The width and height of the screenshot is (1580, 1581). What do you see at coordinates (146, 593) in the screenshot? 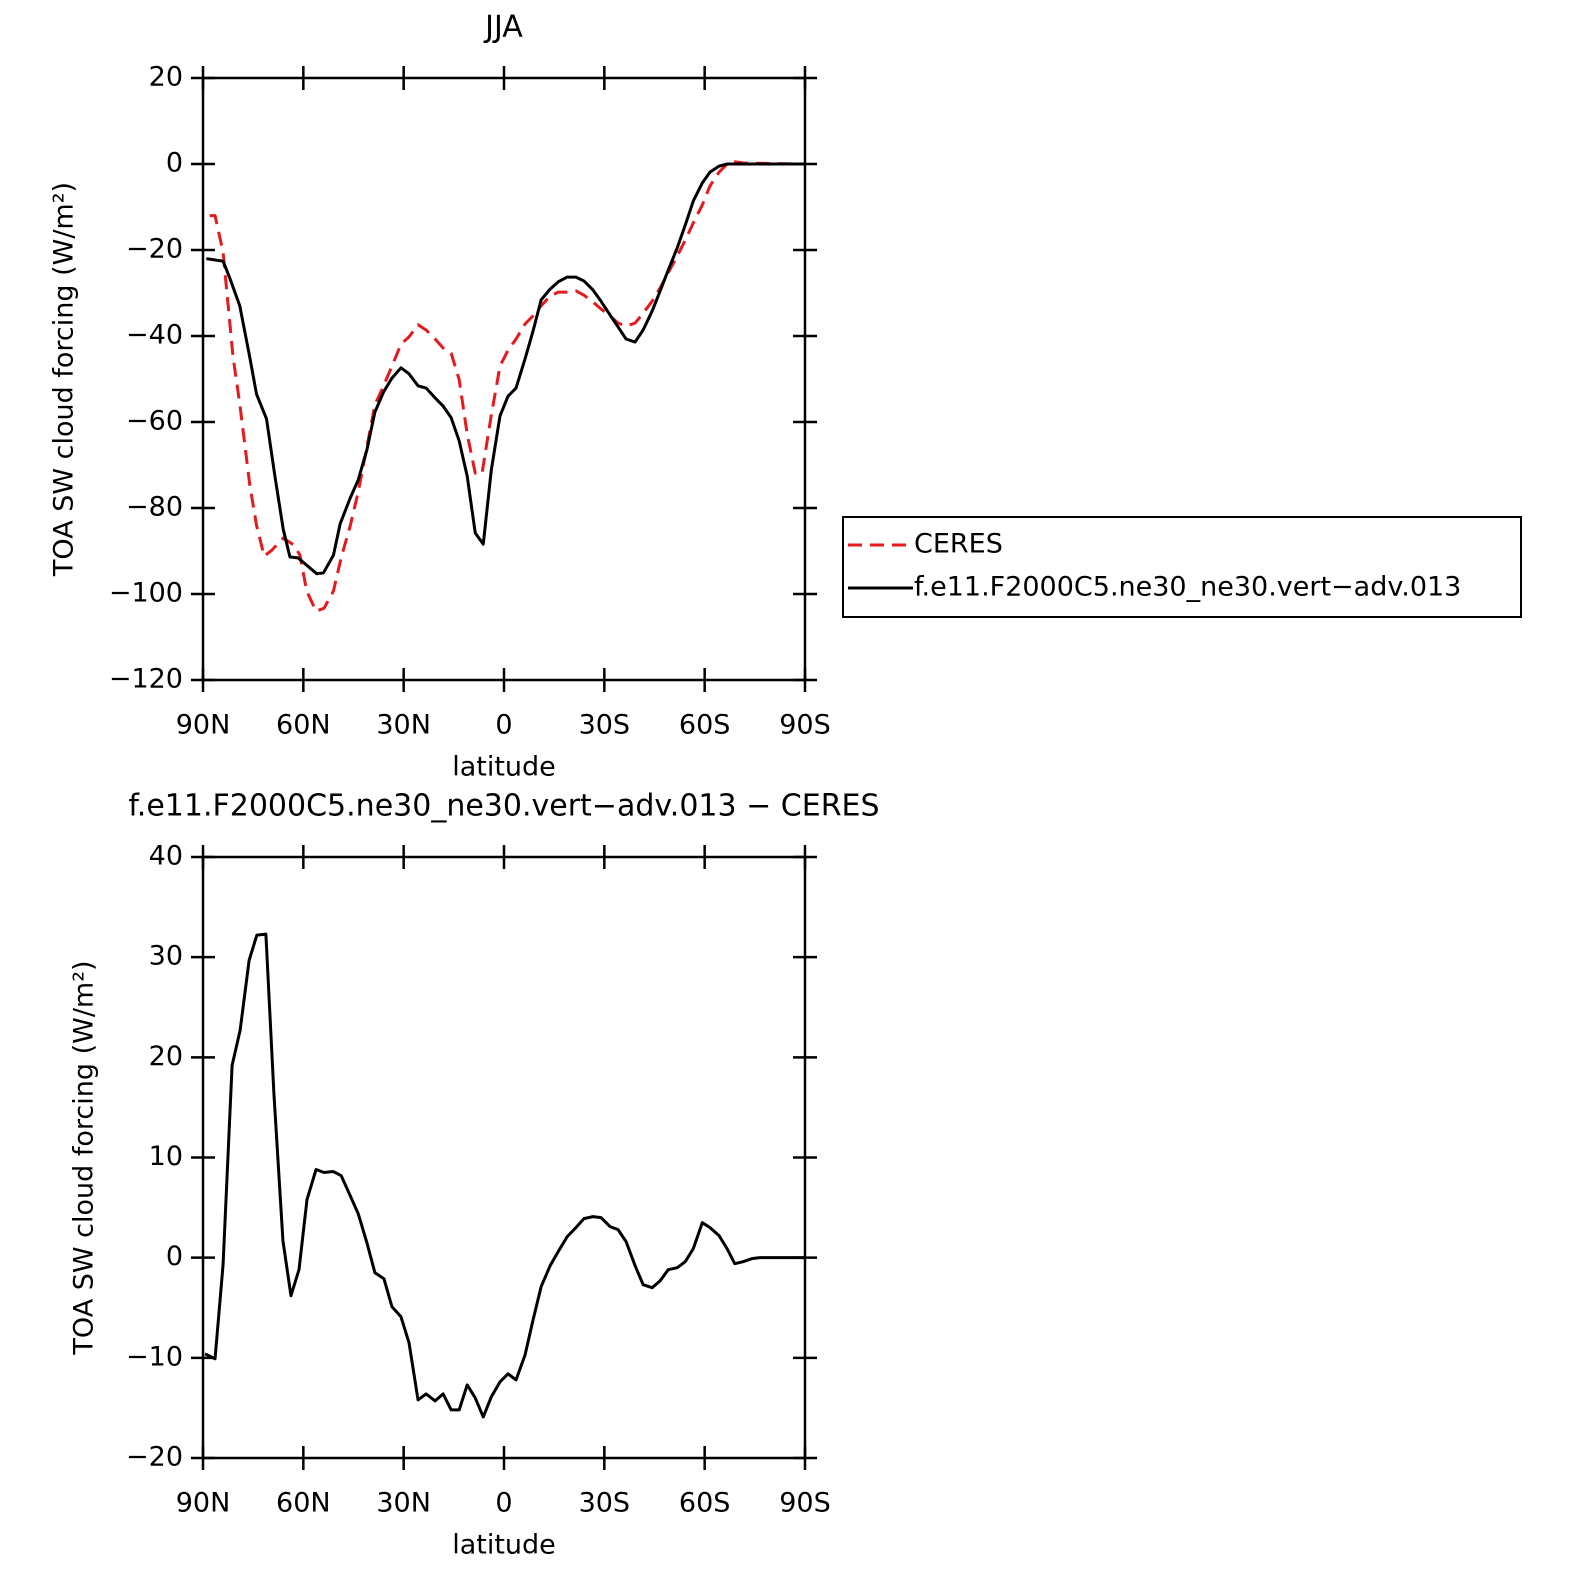
I see `y-tick-label: −100` at bounding box center [146, 593].